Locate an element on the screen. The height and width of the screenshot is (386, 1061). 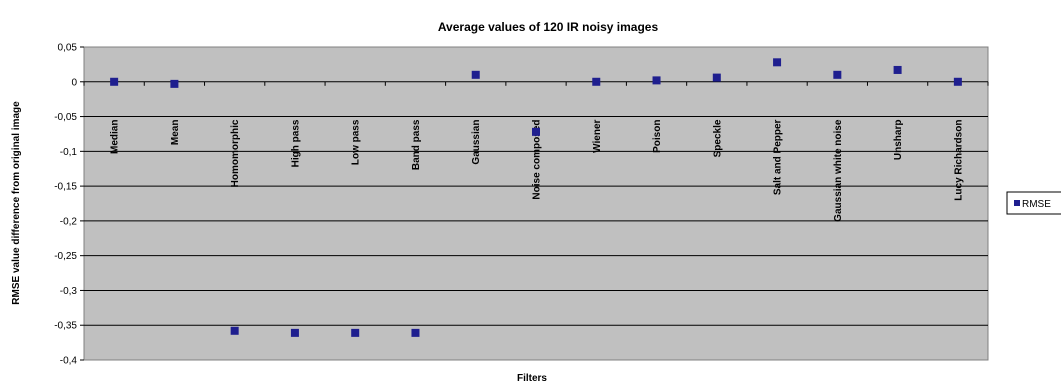
category-label: Median is located at coordinates (115, 137).